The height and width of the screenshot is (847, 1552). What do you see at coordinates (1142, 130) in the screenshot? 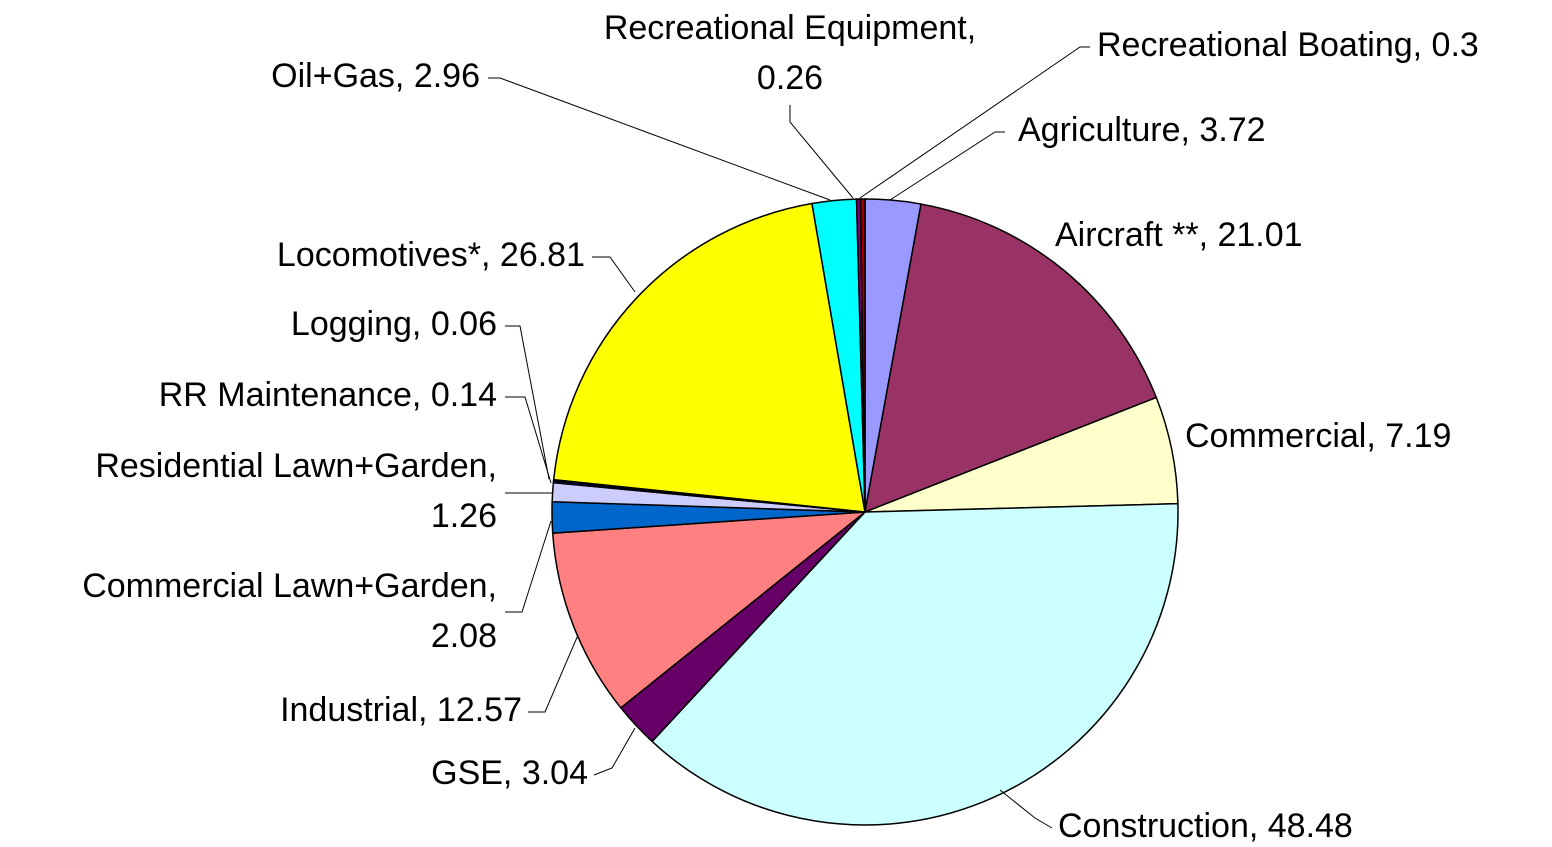
I see `data-label: Agriculture, 3.72` at bounding box center [1142, 130].